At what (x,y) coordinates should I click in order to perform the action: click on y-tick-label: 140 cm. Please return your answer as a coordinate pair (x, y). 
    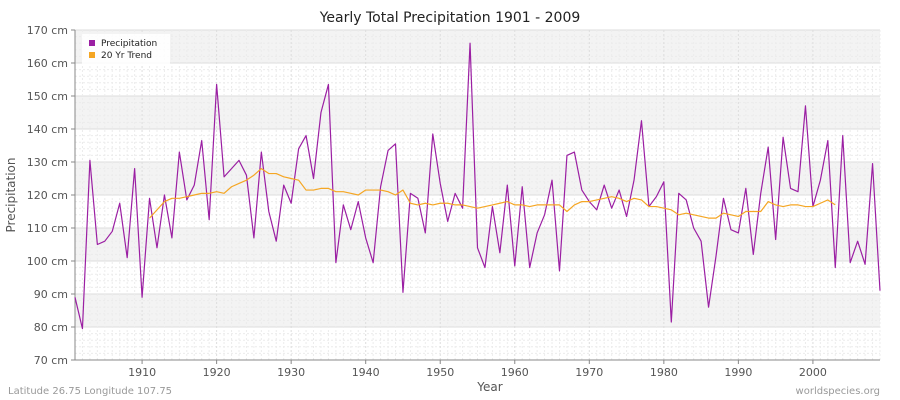
    Looking at the image, I should click on (47, 129).